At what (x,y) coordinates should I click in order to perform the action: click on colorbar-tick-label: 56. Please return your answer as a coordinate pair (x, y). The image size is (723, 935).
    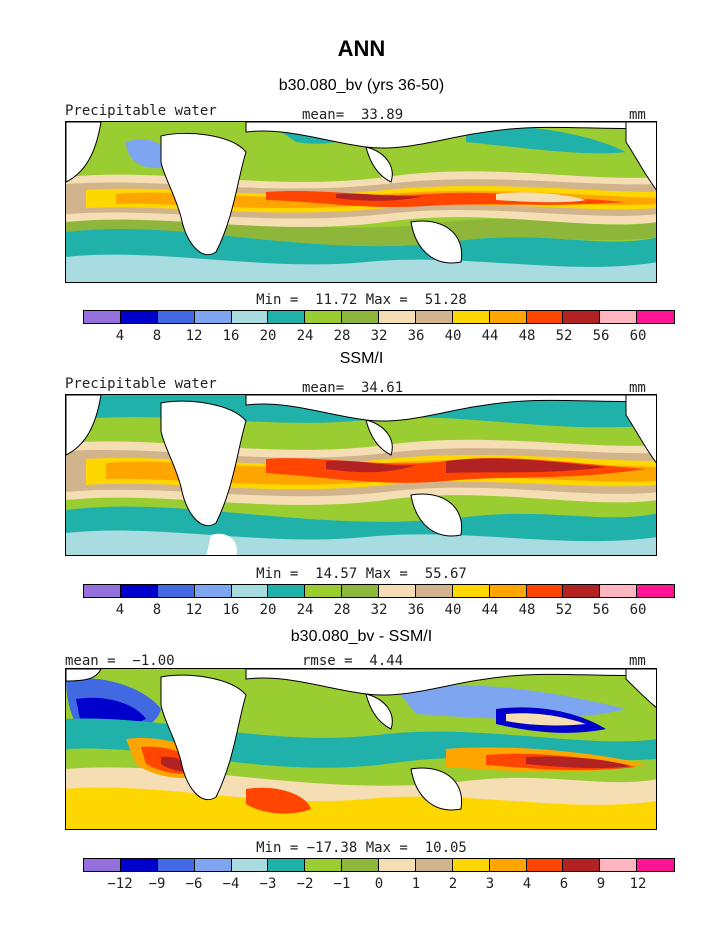
    Looking at the image, I should click on (601, 336).